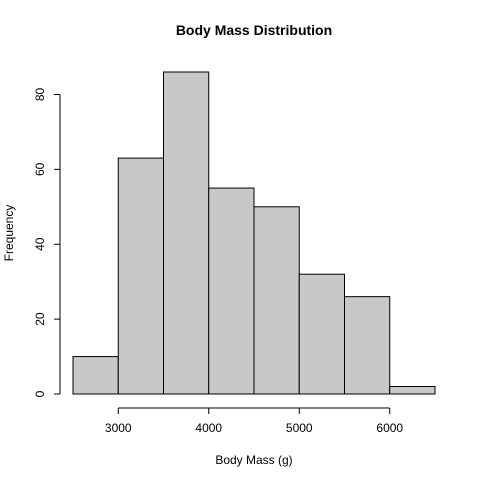 This screenshot has width=480, height=480. I want to click on x-axis-label: Body Mass (g), so click(253, 460).